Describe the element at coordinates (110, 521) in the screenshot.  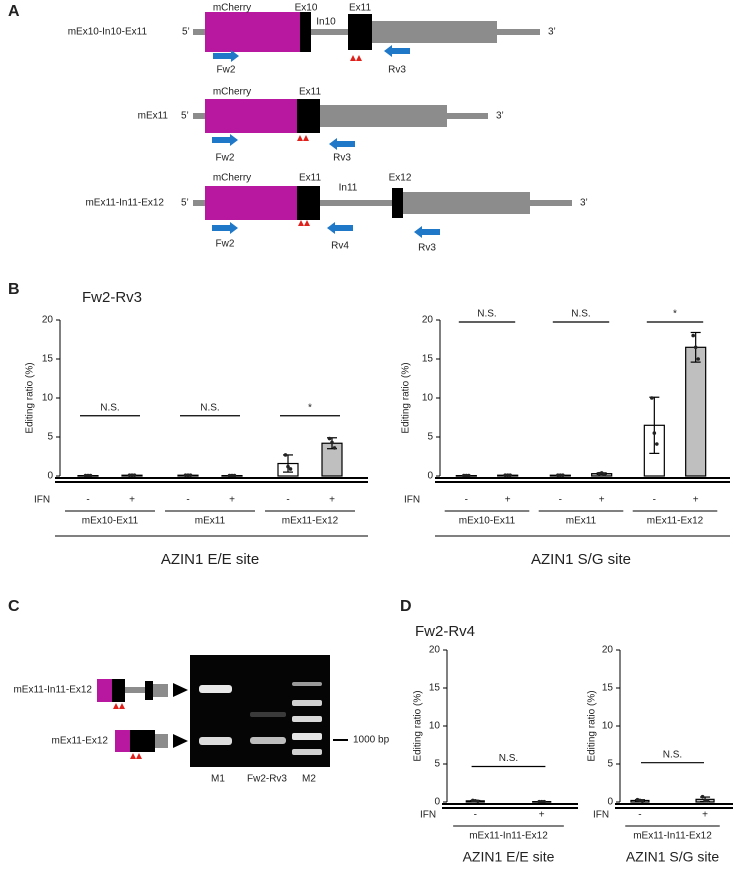
I see `group-label: mEx10-Ex11` at that location.